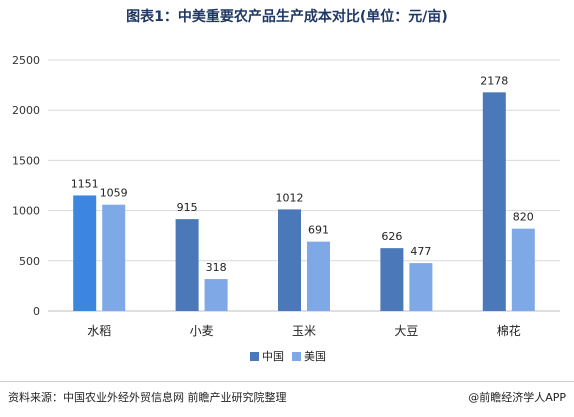  Describe the element at coordinates (304, 331) in the screenshot. I see `x-category-label: 玉米` at that location.